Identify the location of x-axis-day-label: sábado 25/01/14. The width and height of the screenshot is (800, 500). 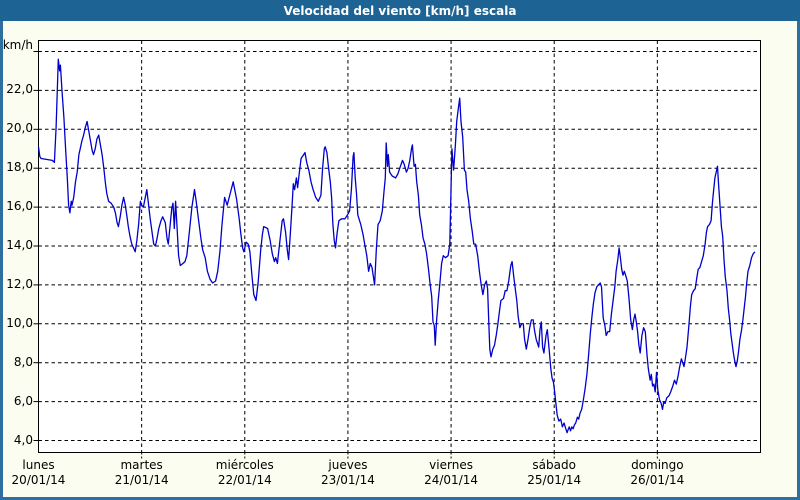
(554, 473).